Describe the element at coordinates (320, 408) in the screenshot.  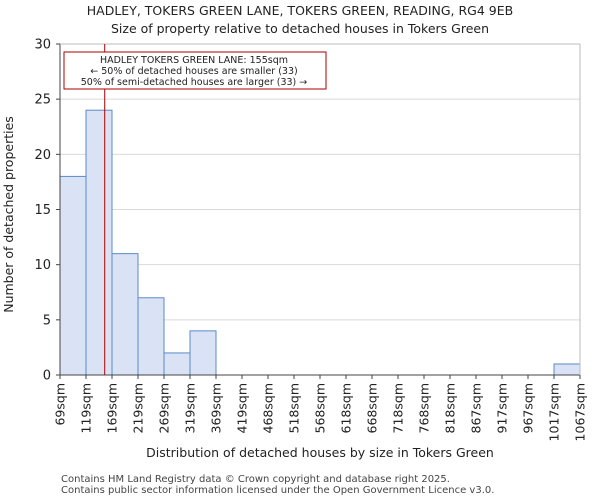
I see `x-tick-label: 568sqm` at that location.